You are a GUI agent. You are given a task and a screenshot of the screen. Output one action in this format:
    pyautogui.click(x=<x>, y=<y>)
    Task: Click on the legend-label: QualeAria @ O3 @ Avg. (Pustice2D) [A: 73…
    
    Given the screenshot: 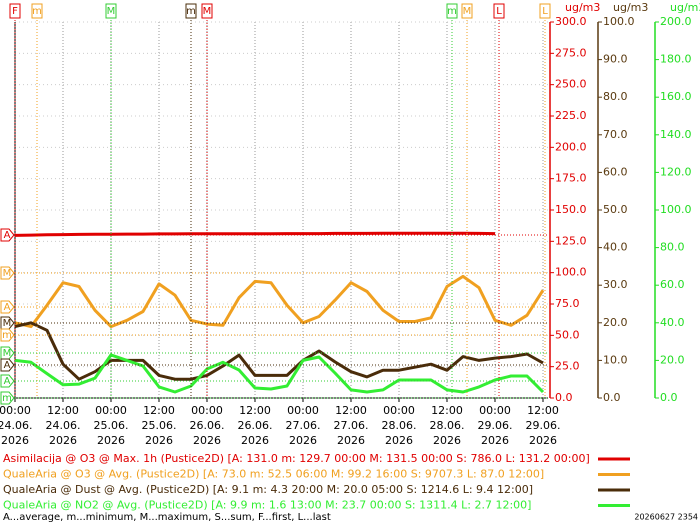 What is the action you would take?
    pyautogui.click(x=273, y=474)
    